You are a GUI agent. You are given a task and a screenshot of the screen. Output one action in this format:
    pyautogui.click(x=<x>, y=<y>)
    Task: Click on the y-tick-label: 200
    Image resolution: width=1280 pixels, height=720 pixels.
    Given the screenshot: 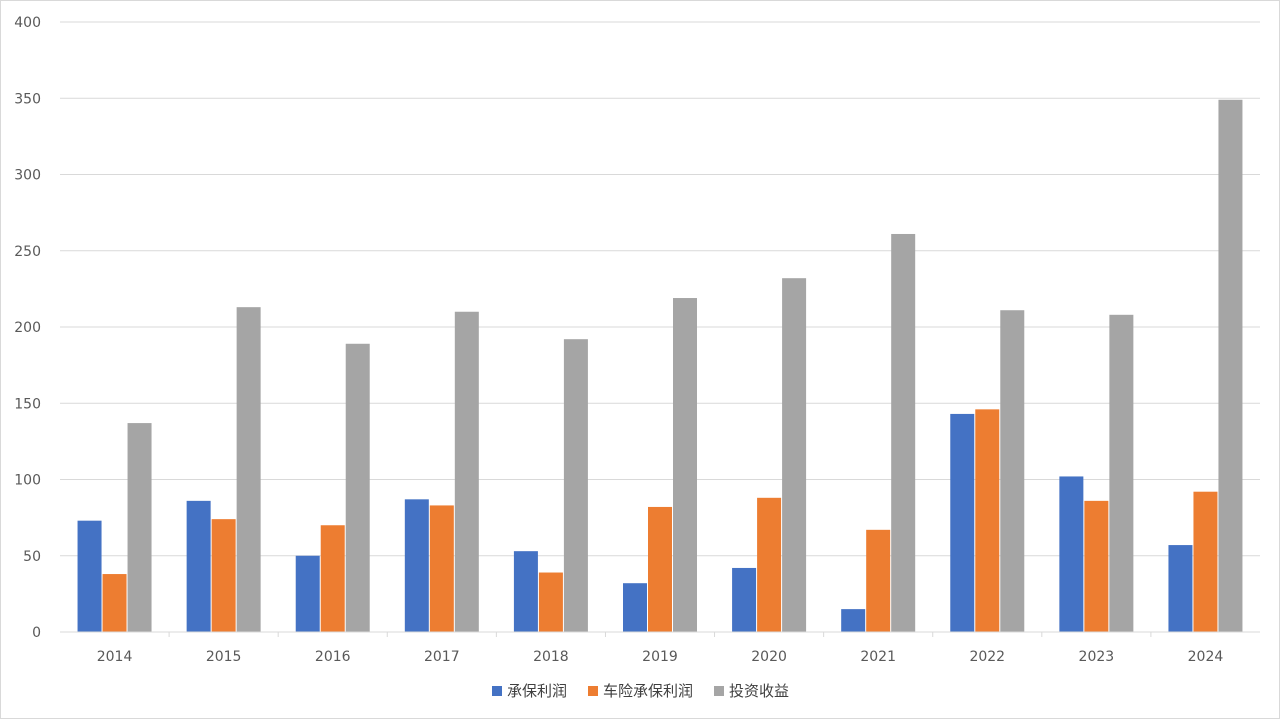 What is the action you would take?
    pyautogui.click(x=27, y=328)
    